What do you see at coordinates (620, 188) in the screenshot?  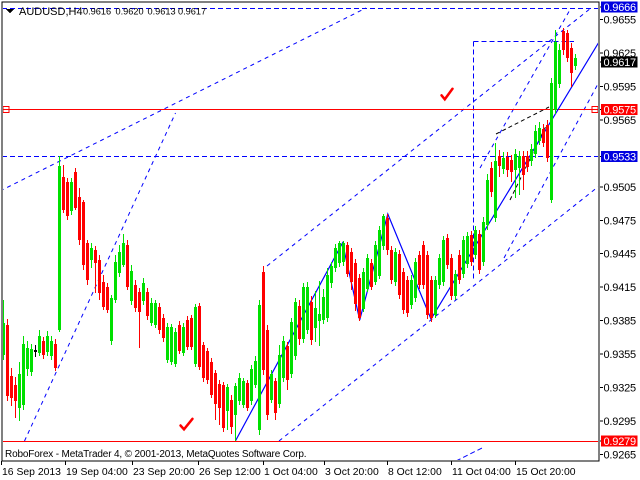 I see `svg-text: 0.9505` at bounding box center [620, 188].